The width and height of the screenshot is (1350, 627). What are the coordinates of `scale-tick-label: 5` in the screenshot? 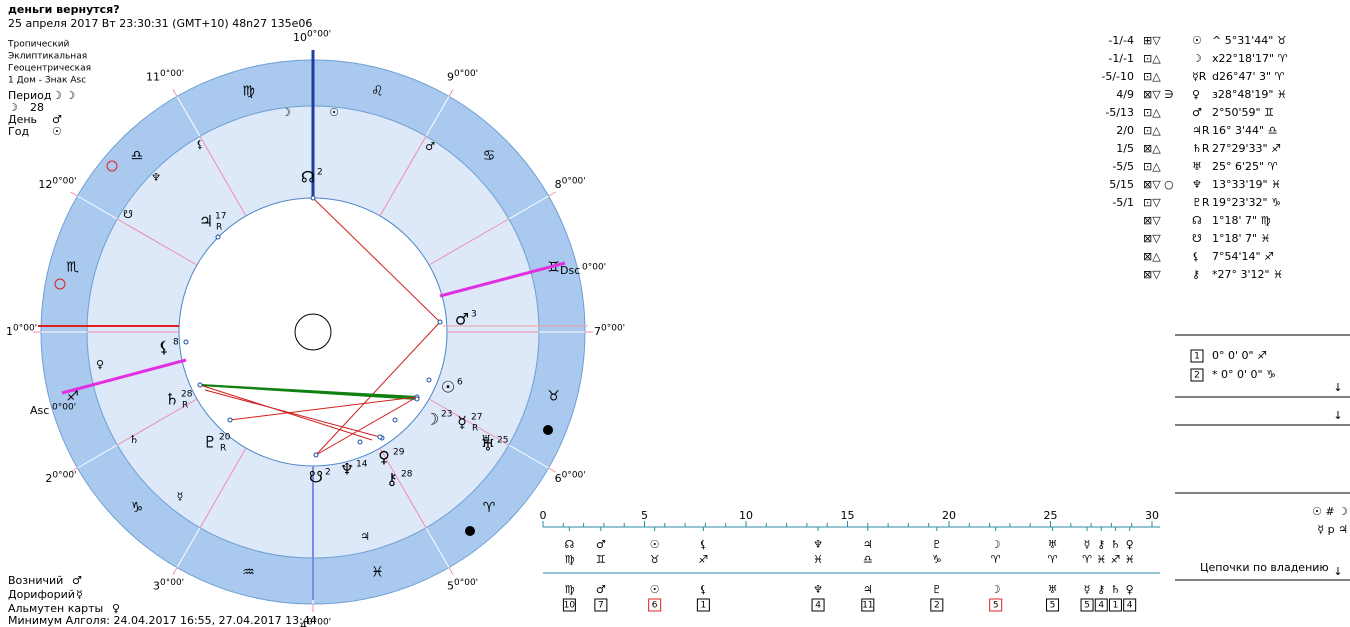 It's located at (644, 515).